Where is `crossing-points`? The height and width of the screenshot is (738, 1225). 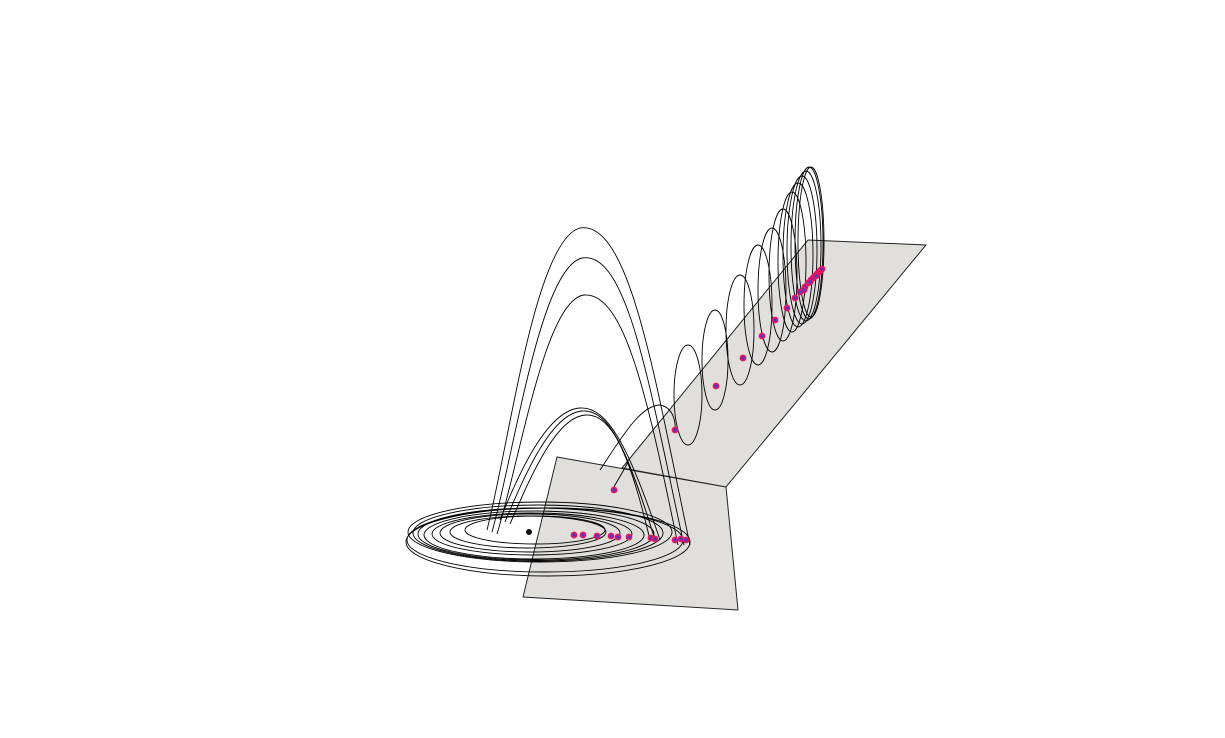 crossing-points is located at coordinates (698, 404).